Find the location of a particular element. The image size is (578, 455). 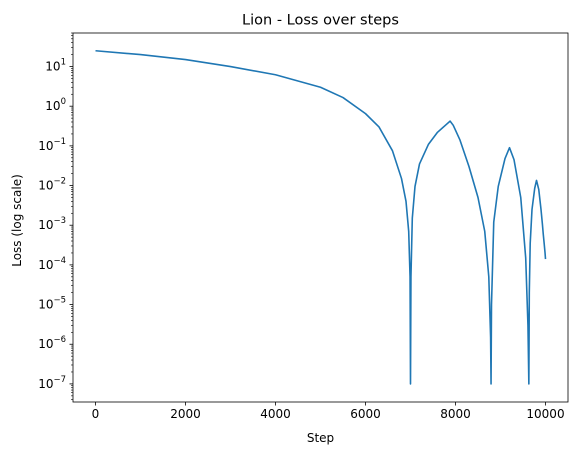

x-axis-ticks: 0 2000 4000 6000 8000 10000 is located at coordinates (328, 411).